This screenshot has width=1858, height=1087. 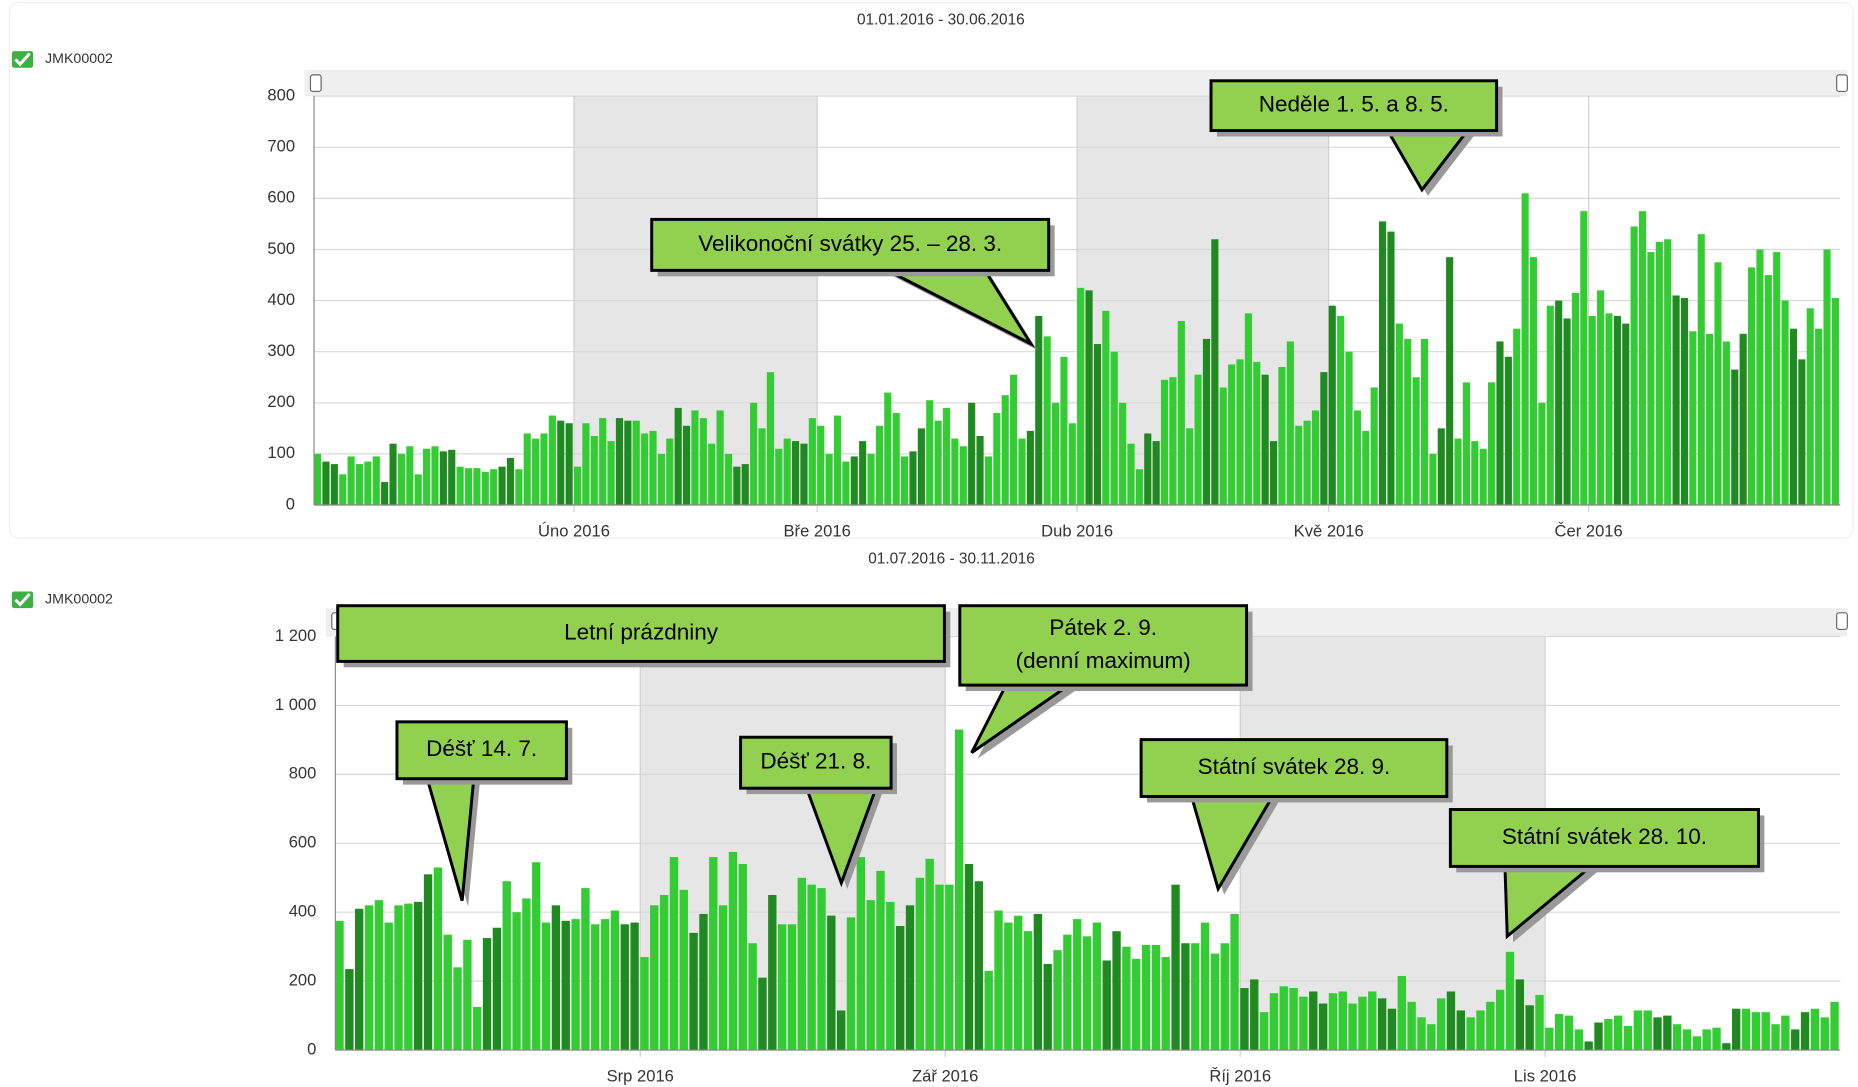 What do you see at coordinates (641, 632) in the screenshot?
I see `callout-text: Letní prázdniny` at bounding box center [641, 632].